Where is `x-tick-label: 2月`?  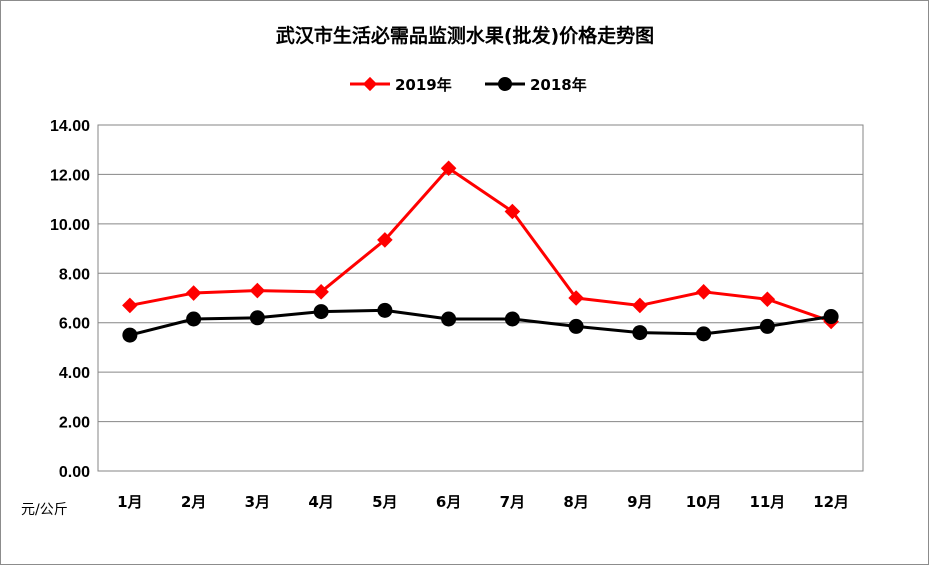 x-tick-label: 2月 is located at coordinates (193, 502).